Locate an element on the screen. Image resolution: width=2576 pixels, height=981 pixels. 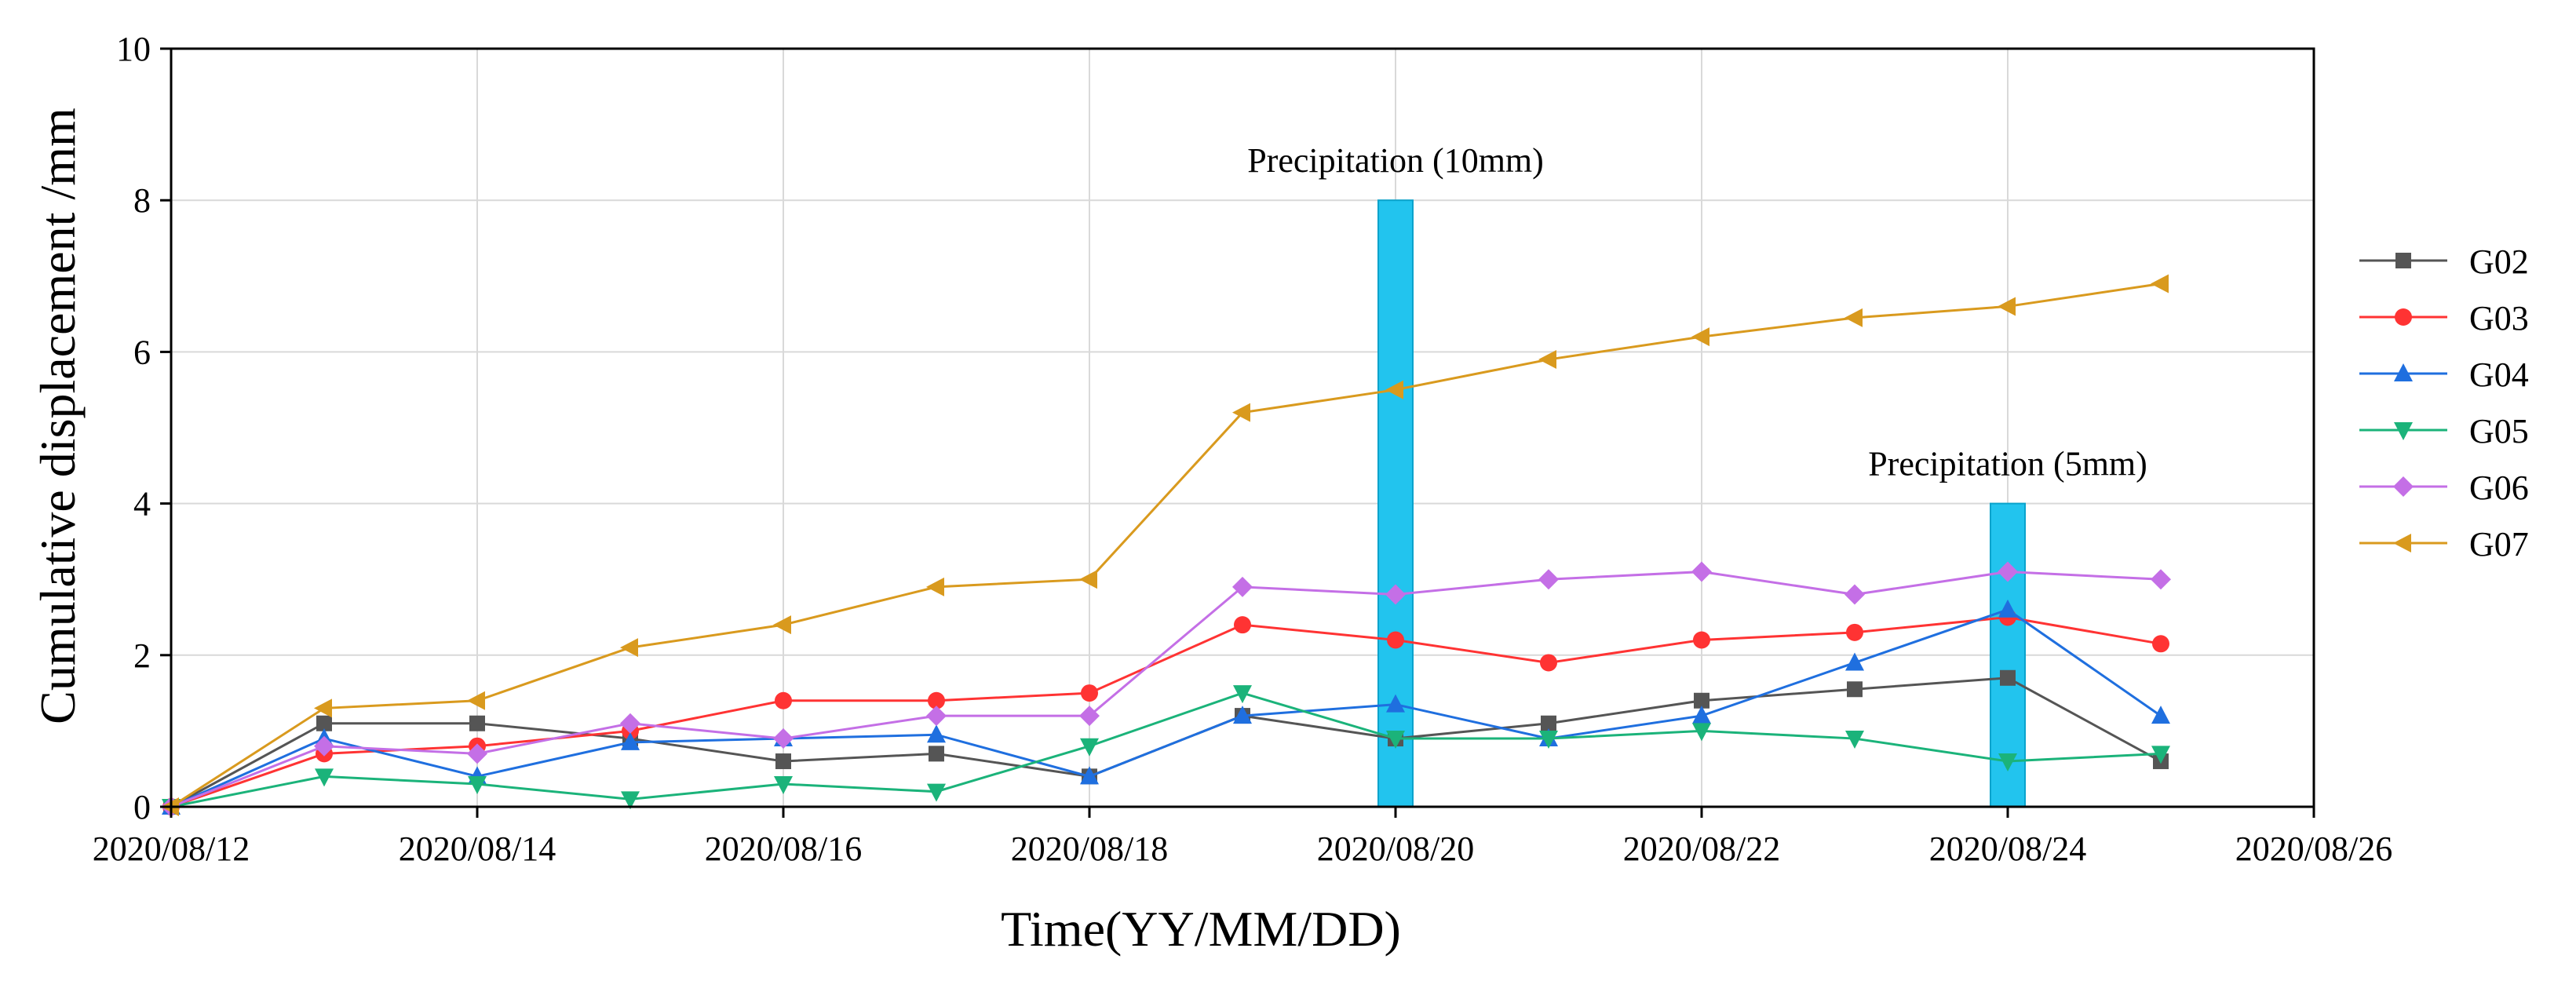
x-tick-label: 2020/08/18 is located at coordinates (1089, 849).